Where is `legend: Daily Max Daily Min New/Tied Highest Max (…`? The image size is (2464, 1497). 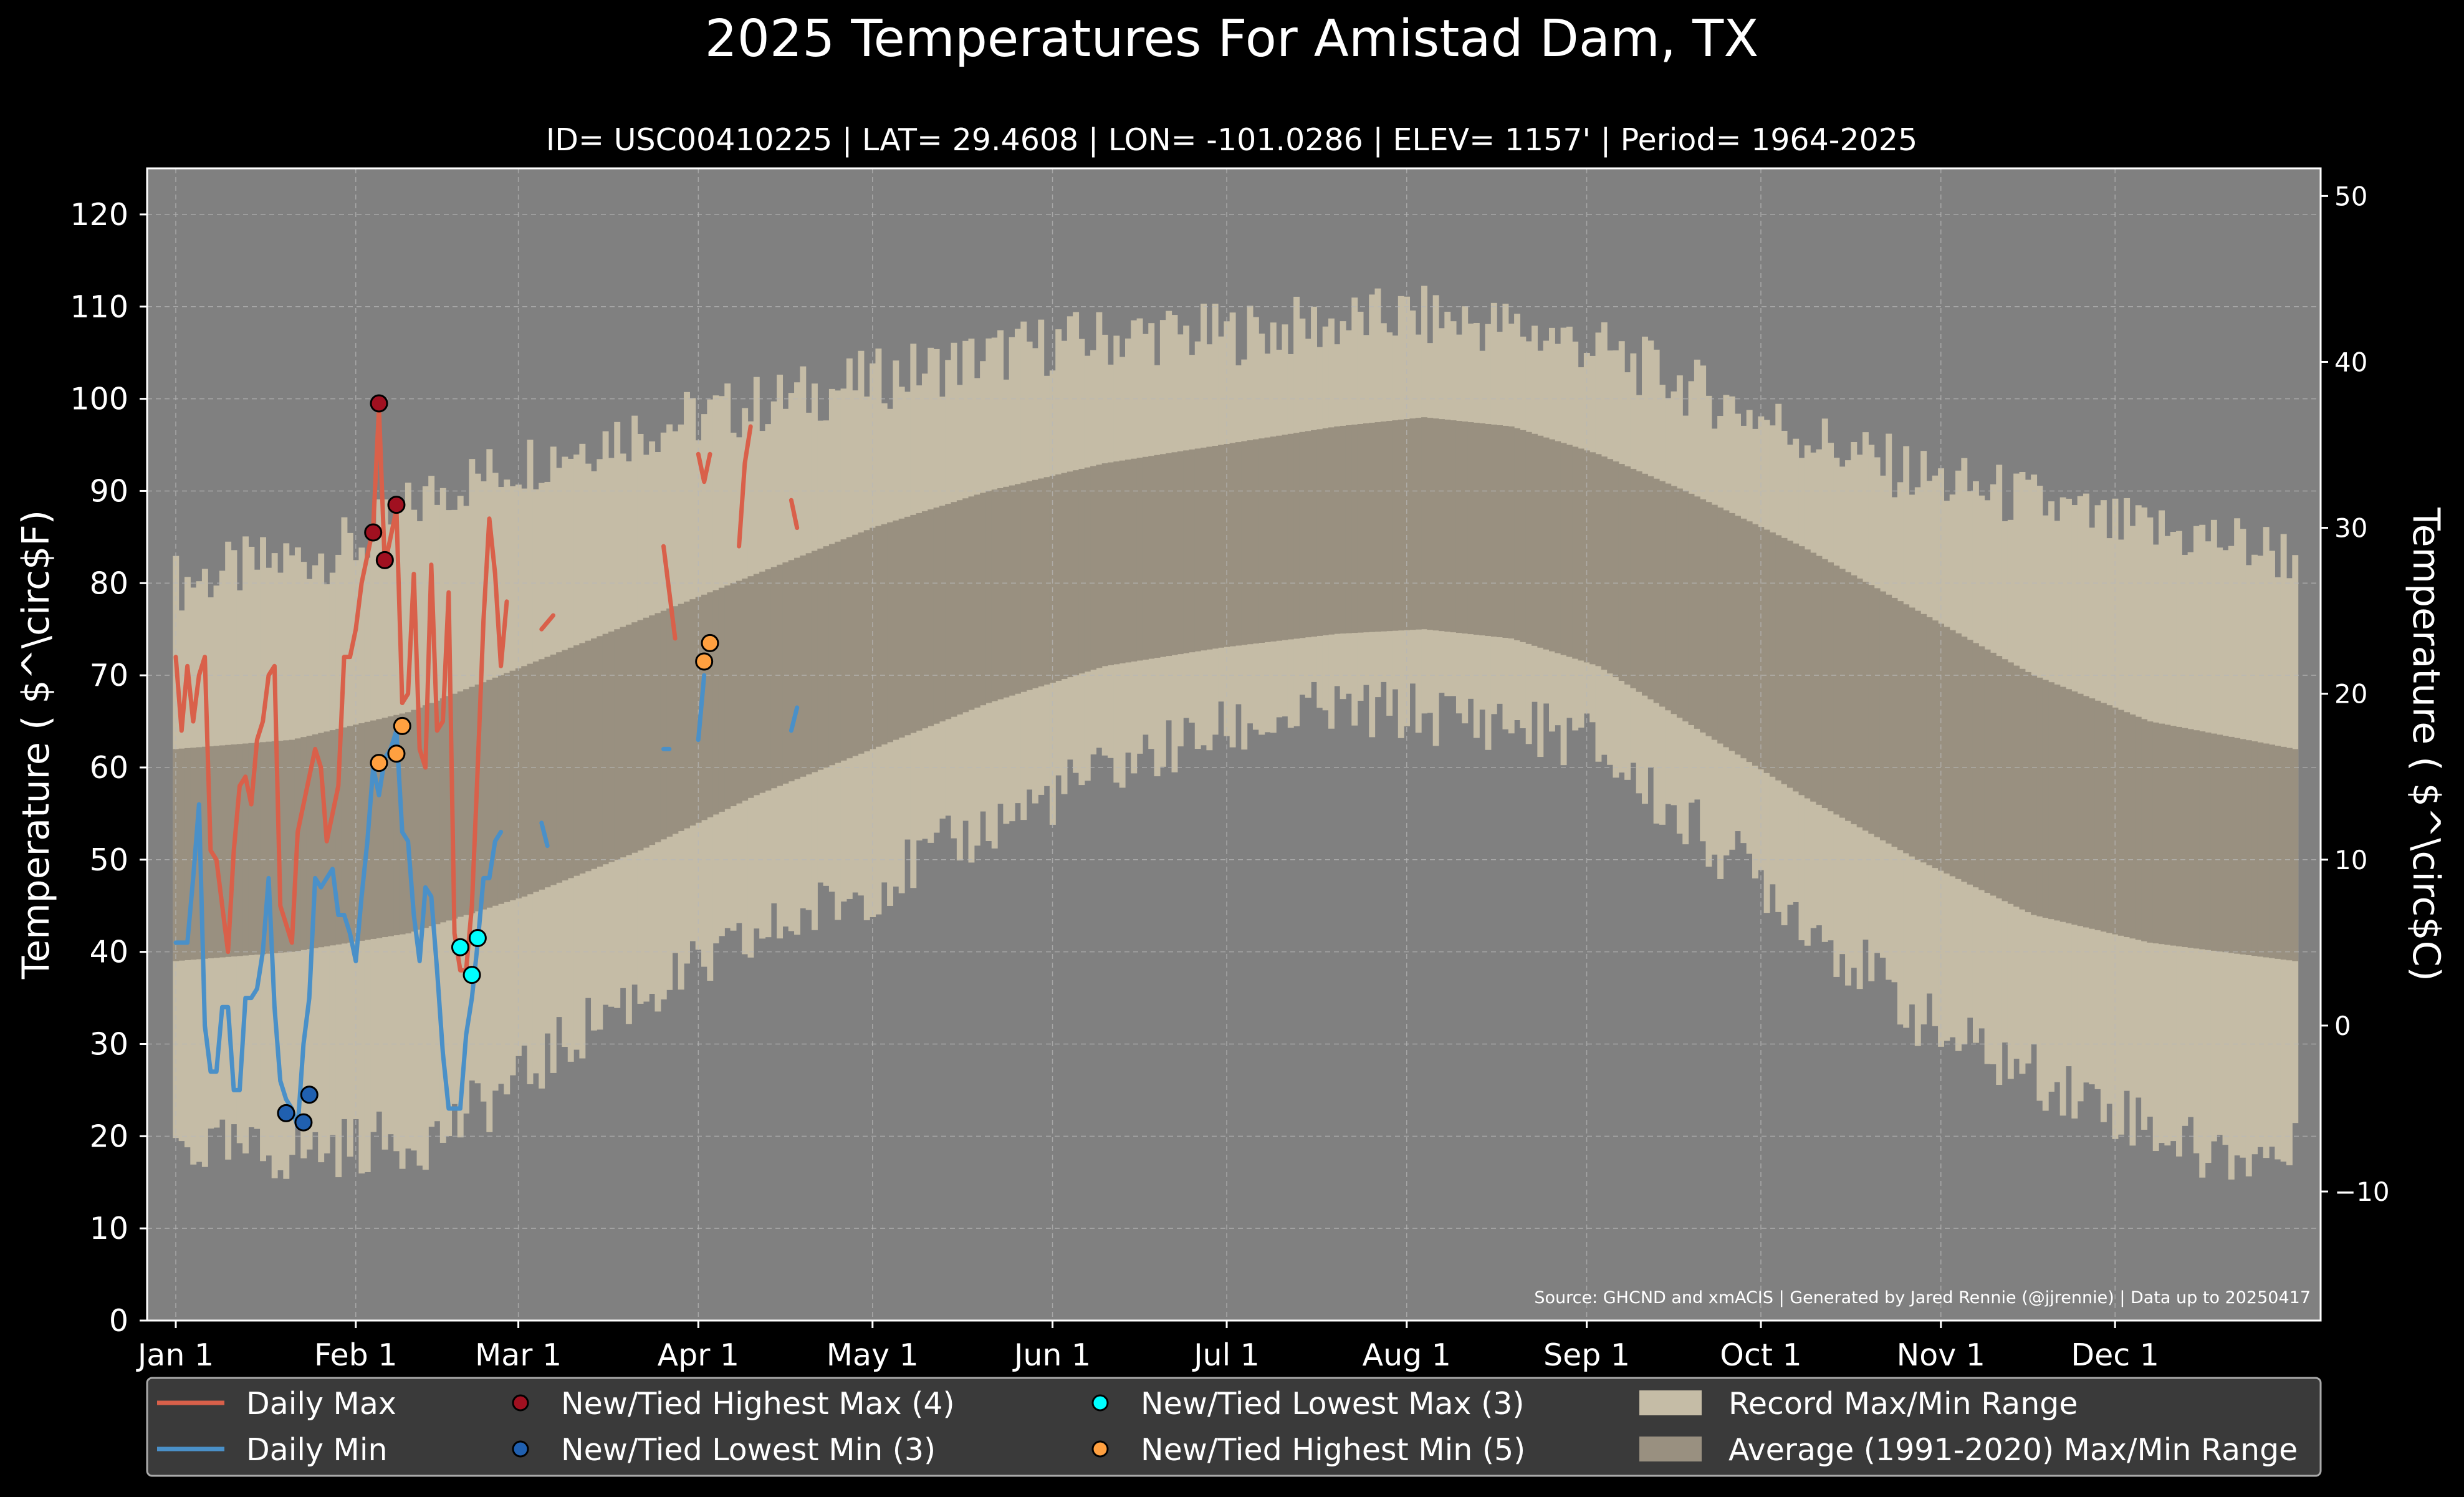
legend: Daily Max Daily Min New/Tied Highest Max (… is located at coordinates (1234, 1427).